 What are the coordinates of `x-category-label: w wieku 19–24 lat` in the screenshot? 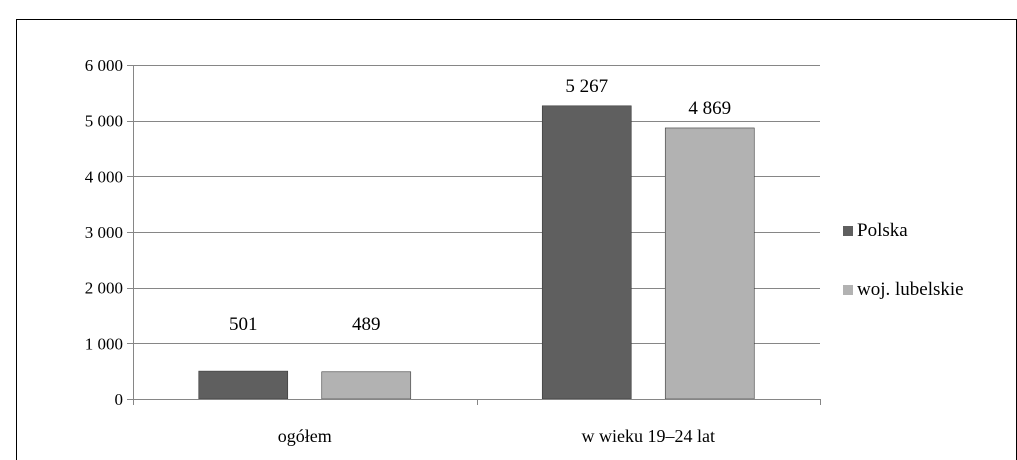 It's located at (648, 436).